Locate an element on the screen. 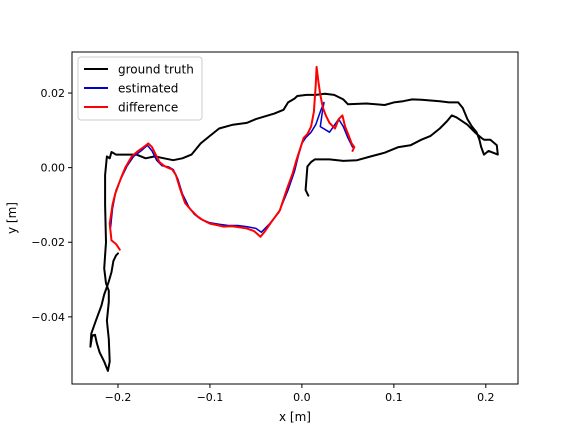 Image resolution: width=576 pixels, height=432 pixels. legend-frame is located at coordinates (140, 88).